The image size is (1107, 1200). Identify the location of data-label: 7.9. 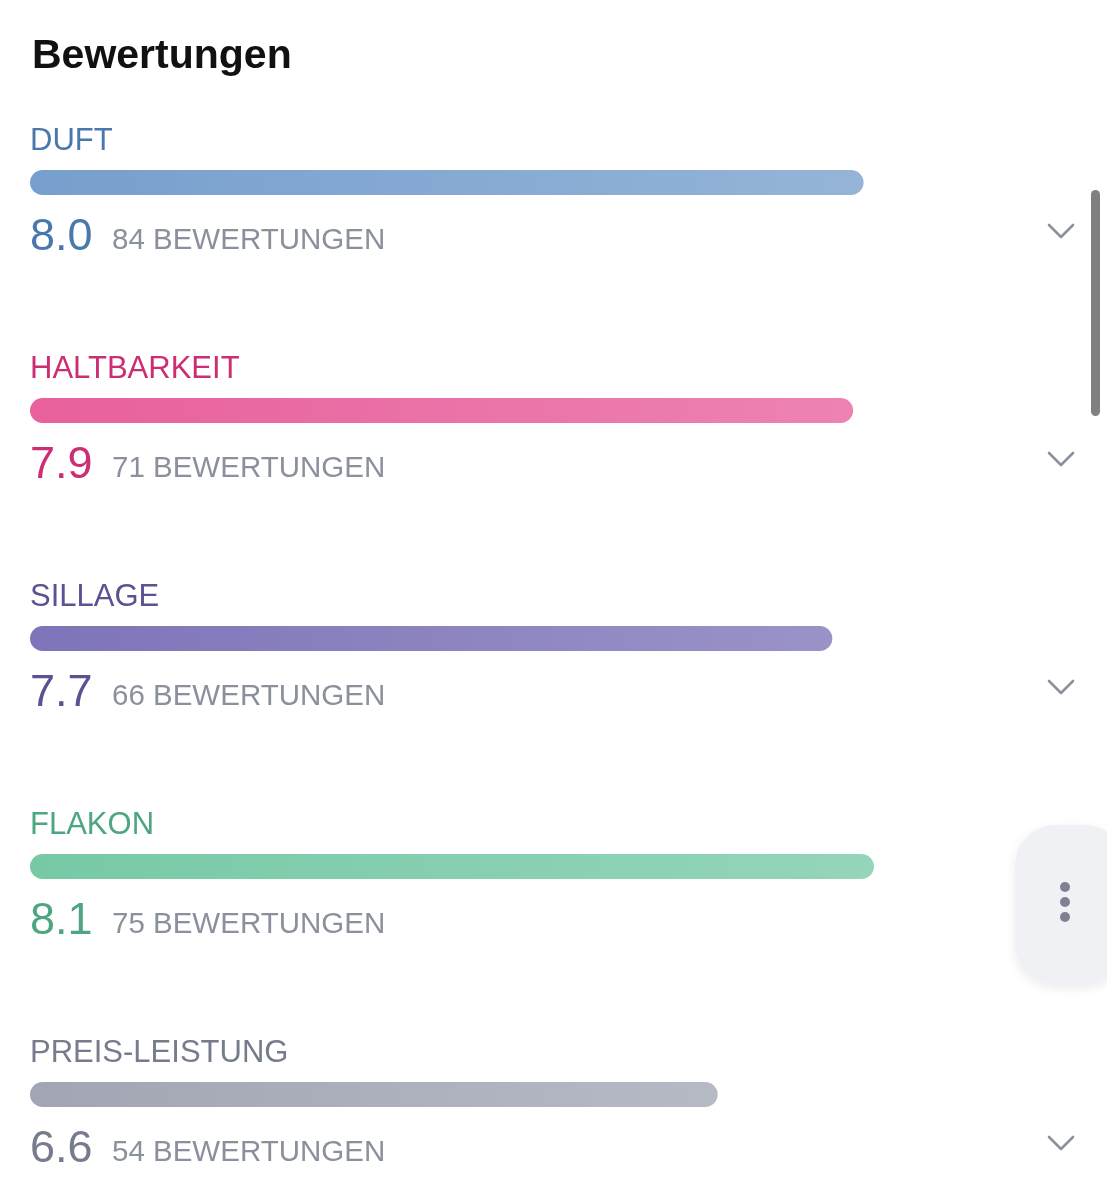
(61, 462).